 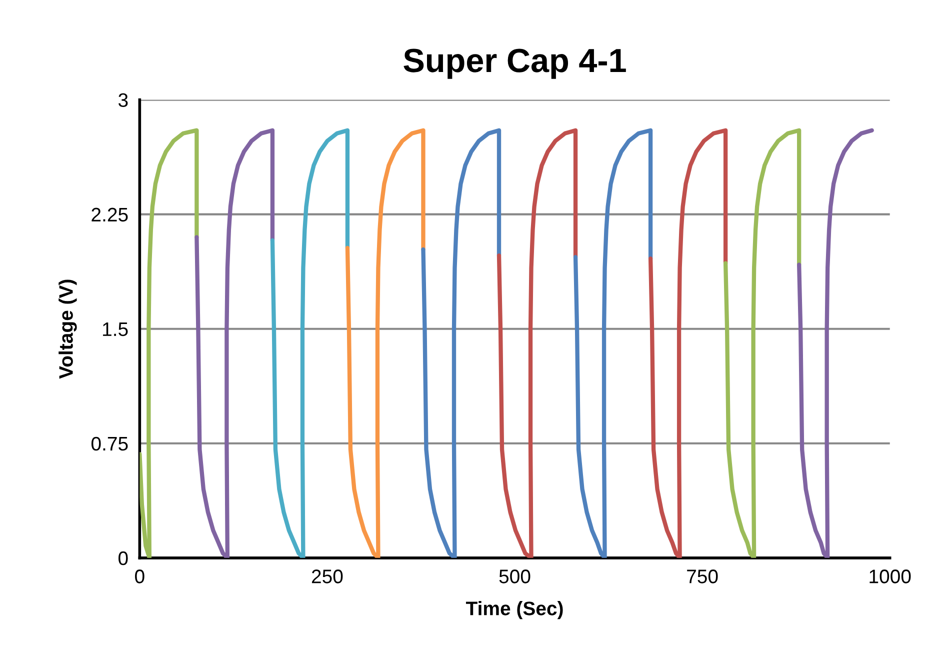 What do you see at coordinates (123, 100) in the screenshot?
I see `y-tick-label: 3` at bounding box center [123, 100].